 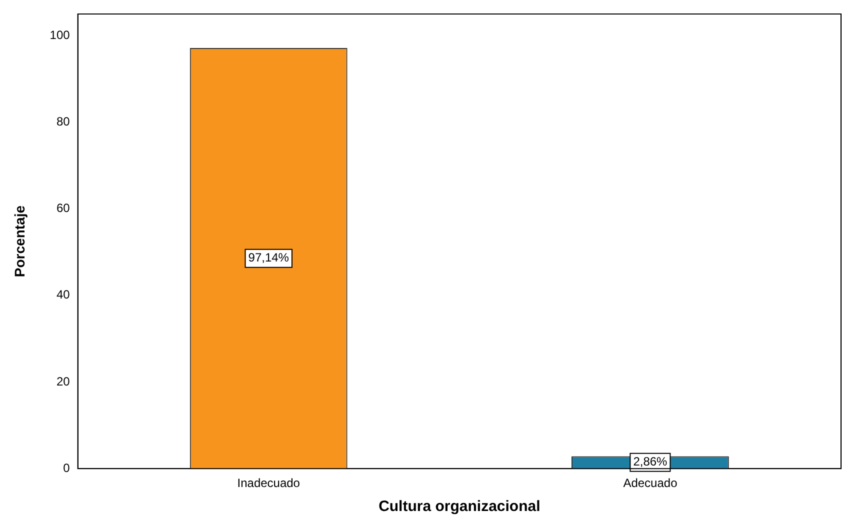 I want to click on x-tick-label: Inadecuado, so click(x=268, y=483).